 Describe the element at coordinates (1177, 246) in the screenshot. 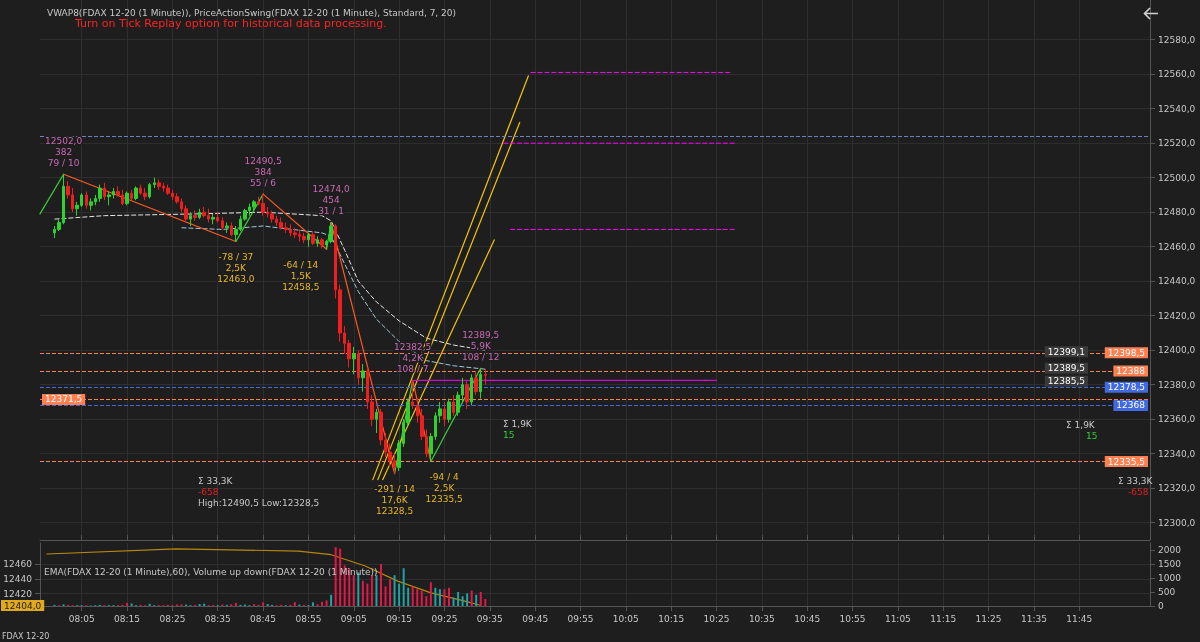

I see `y-tick-label: 12460,0` at that location.